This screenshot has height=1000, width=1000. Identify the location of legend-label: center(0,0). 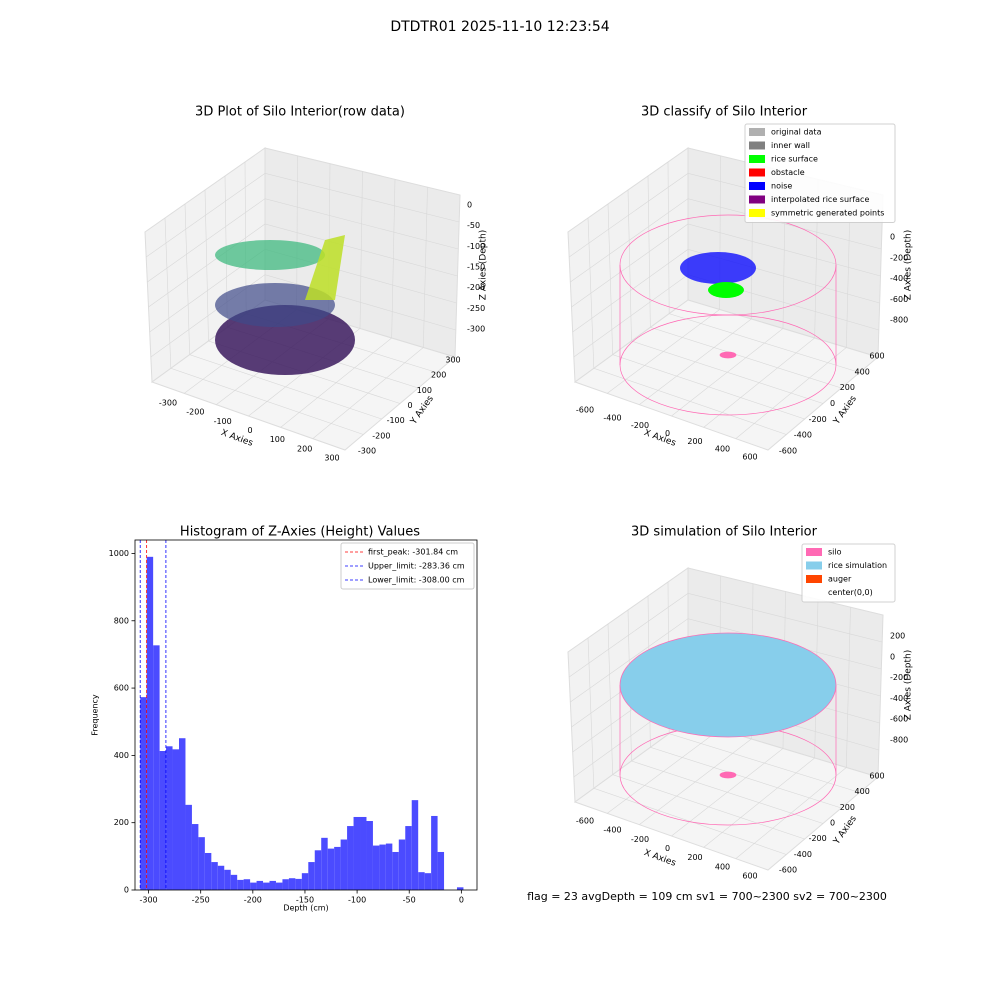
(850, 592).